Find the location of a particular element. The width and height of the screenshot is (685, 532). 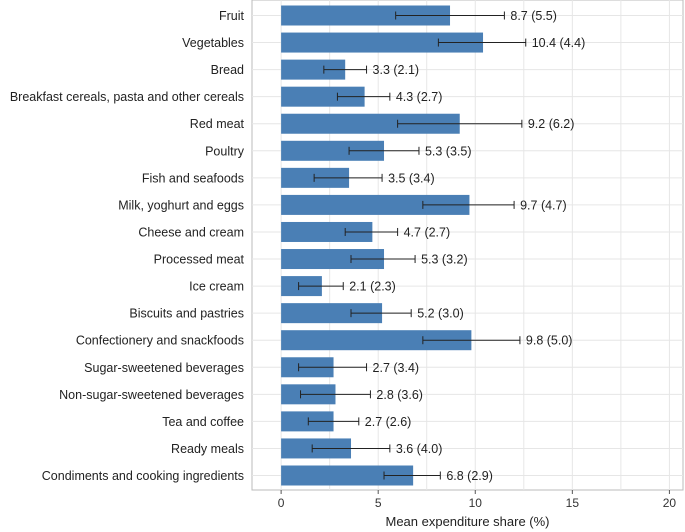

x-tick-label: 20 is located at coordinates (670, 503).